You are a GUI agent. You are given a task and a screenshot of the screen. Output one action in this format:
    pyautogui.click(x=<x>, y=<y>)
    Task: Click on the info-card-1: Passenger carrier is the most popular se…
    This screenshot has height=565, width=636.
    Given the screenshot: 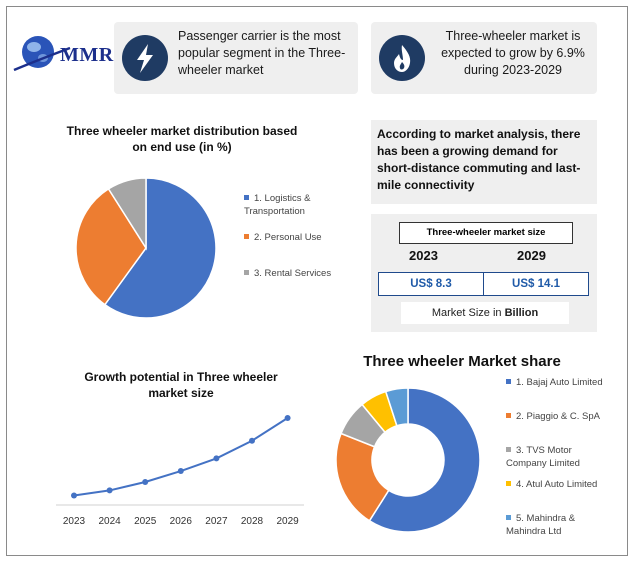 What is the action you would take?
    pyautogui.click(x=236, y=58)
    